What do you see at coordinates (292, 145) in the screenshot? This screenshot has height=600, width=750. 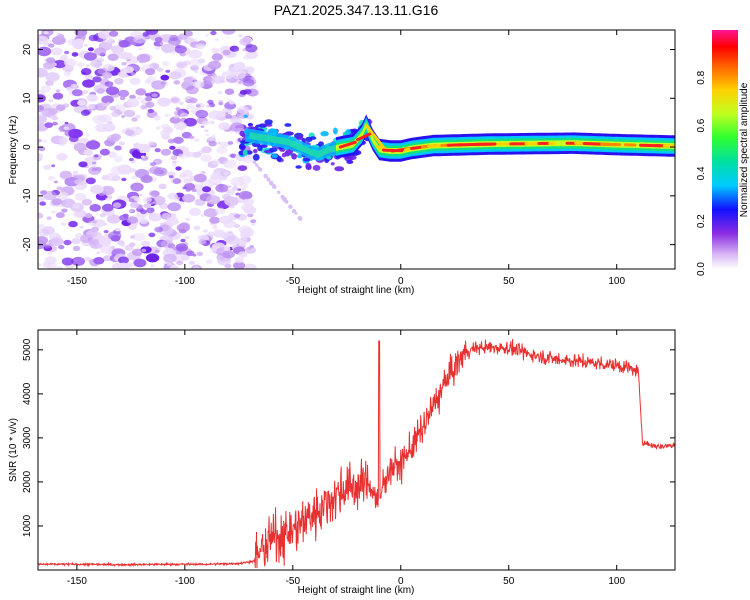 I see `ridge-band-turbulent-core` at bounding box center [292, 145].